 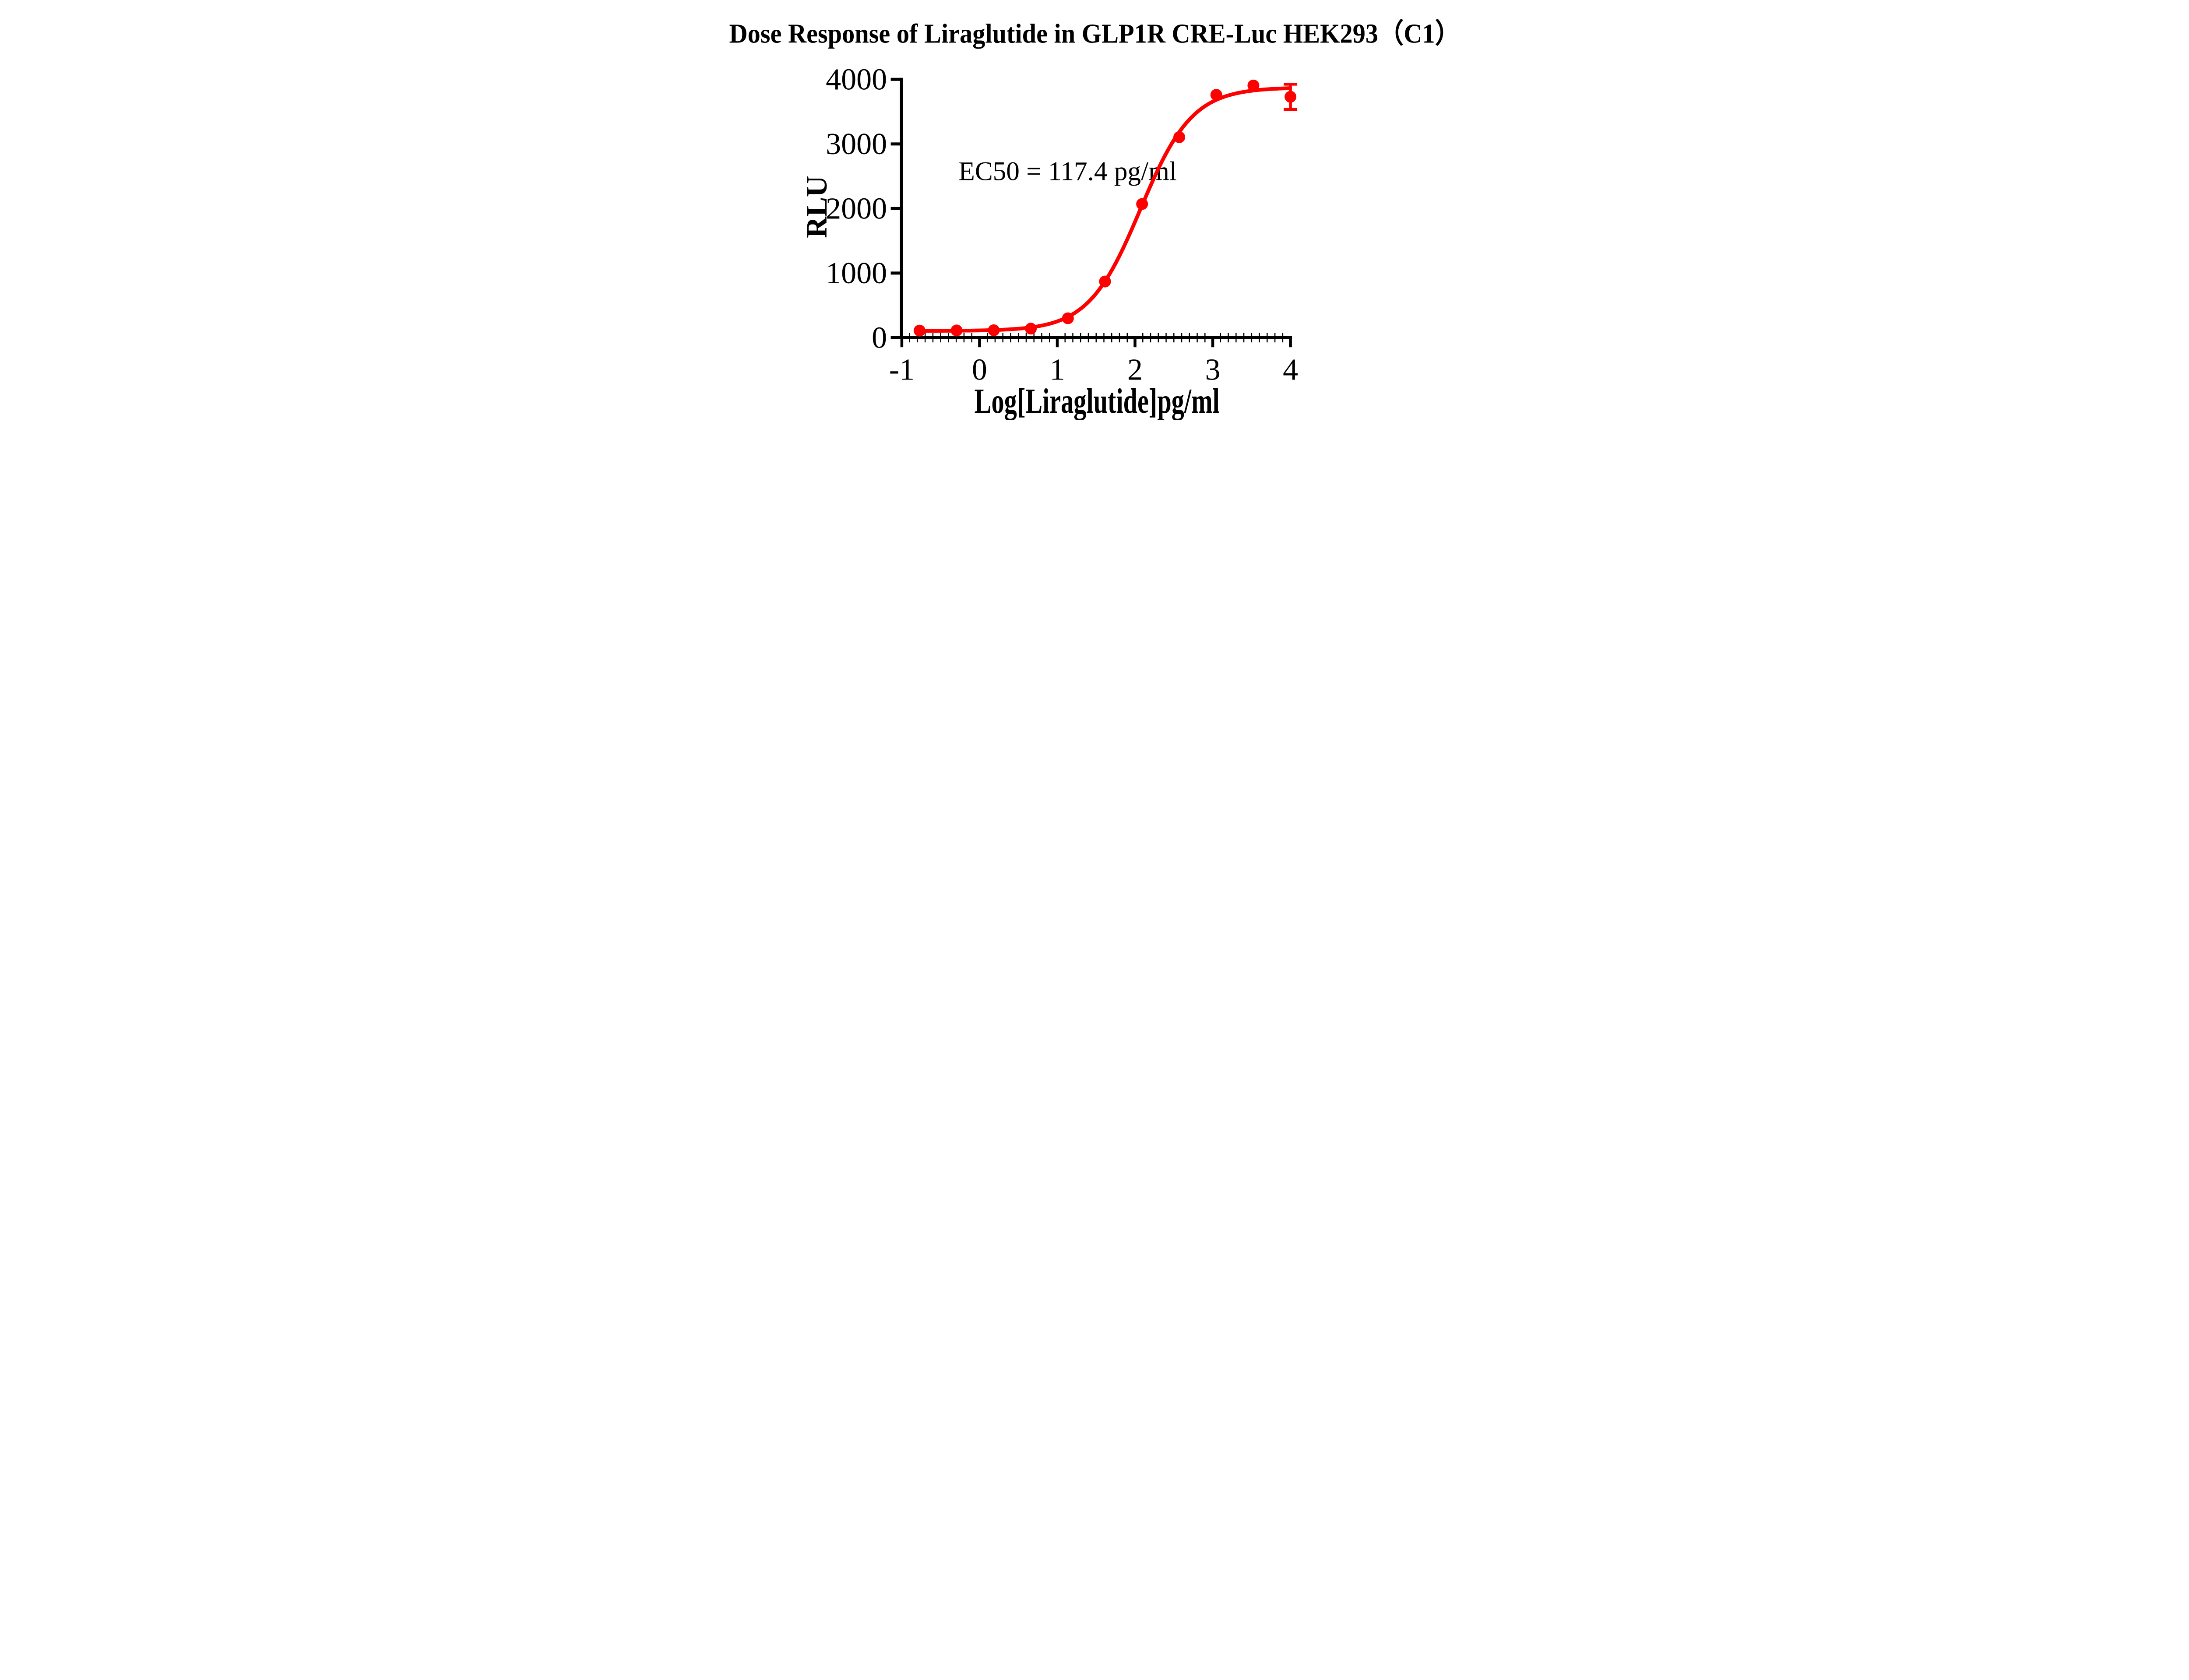 What do you see at coordinates (902, 370) in the screenshot?
I see `x-tick-label: -1` at bounding box center [902, 370].